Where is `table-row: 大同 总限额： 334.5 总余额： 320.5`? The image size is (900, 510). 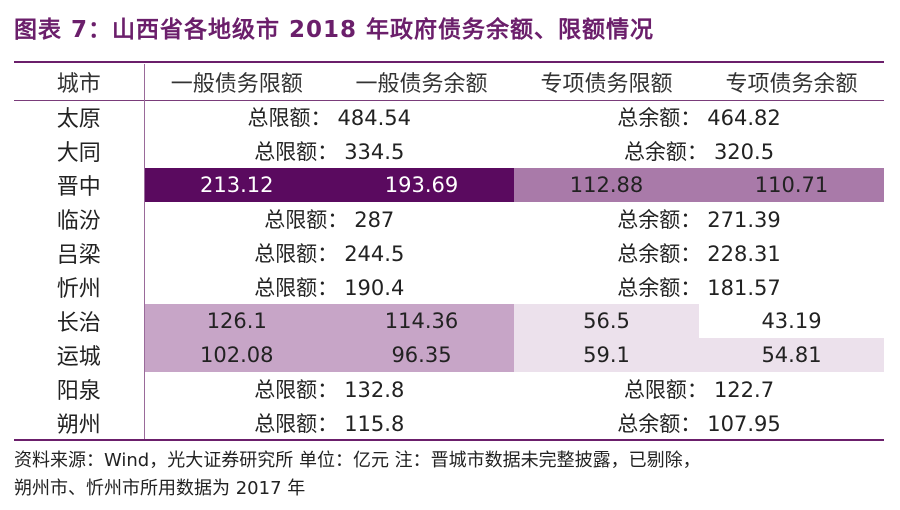 table-row: 大同 总限额： 334.5 总余额： 320.5 is located at coordinates (449, 151).